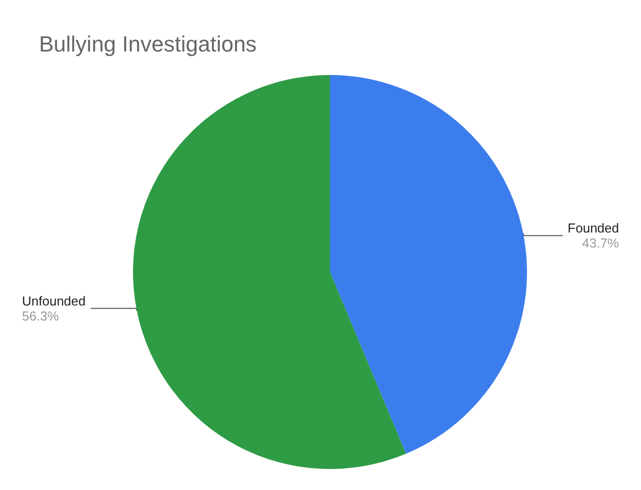 The width and height of the screenshot is (641, 490). What do you see at coordinates (148, 44) in the screenshot?
I see `chart-title: Bullying Investigations` at bounding box center [148, 44].